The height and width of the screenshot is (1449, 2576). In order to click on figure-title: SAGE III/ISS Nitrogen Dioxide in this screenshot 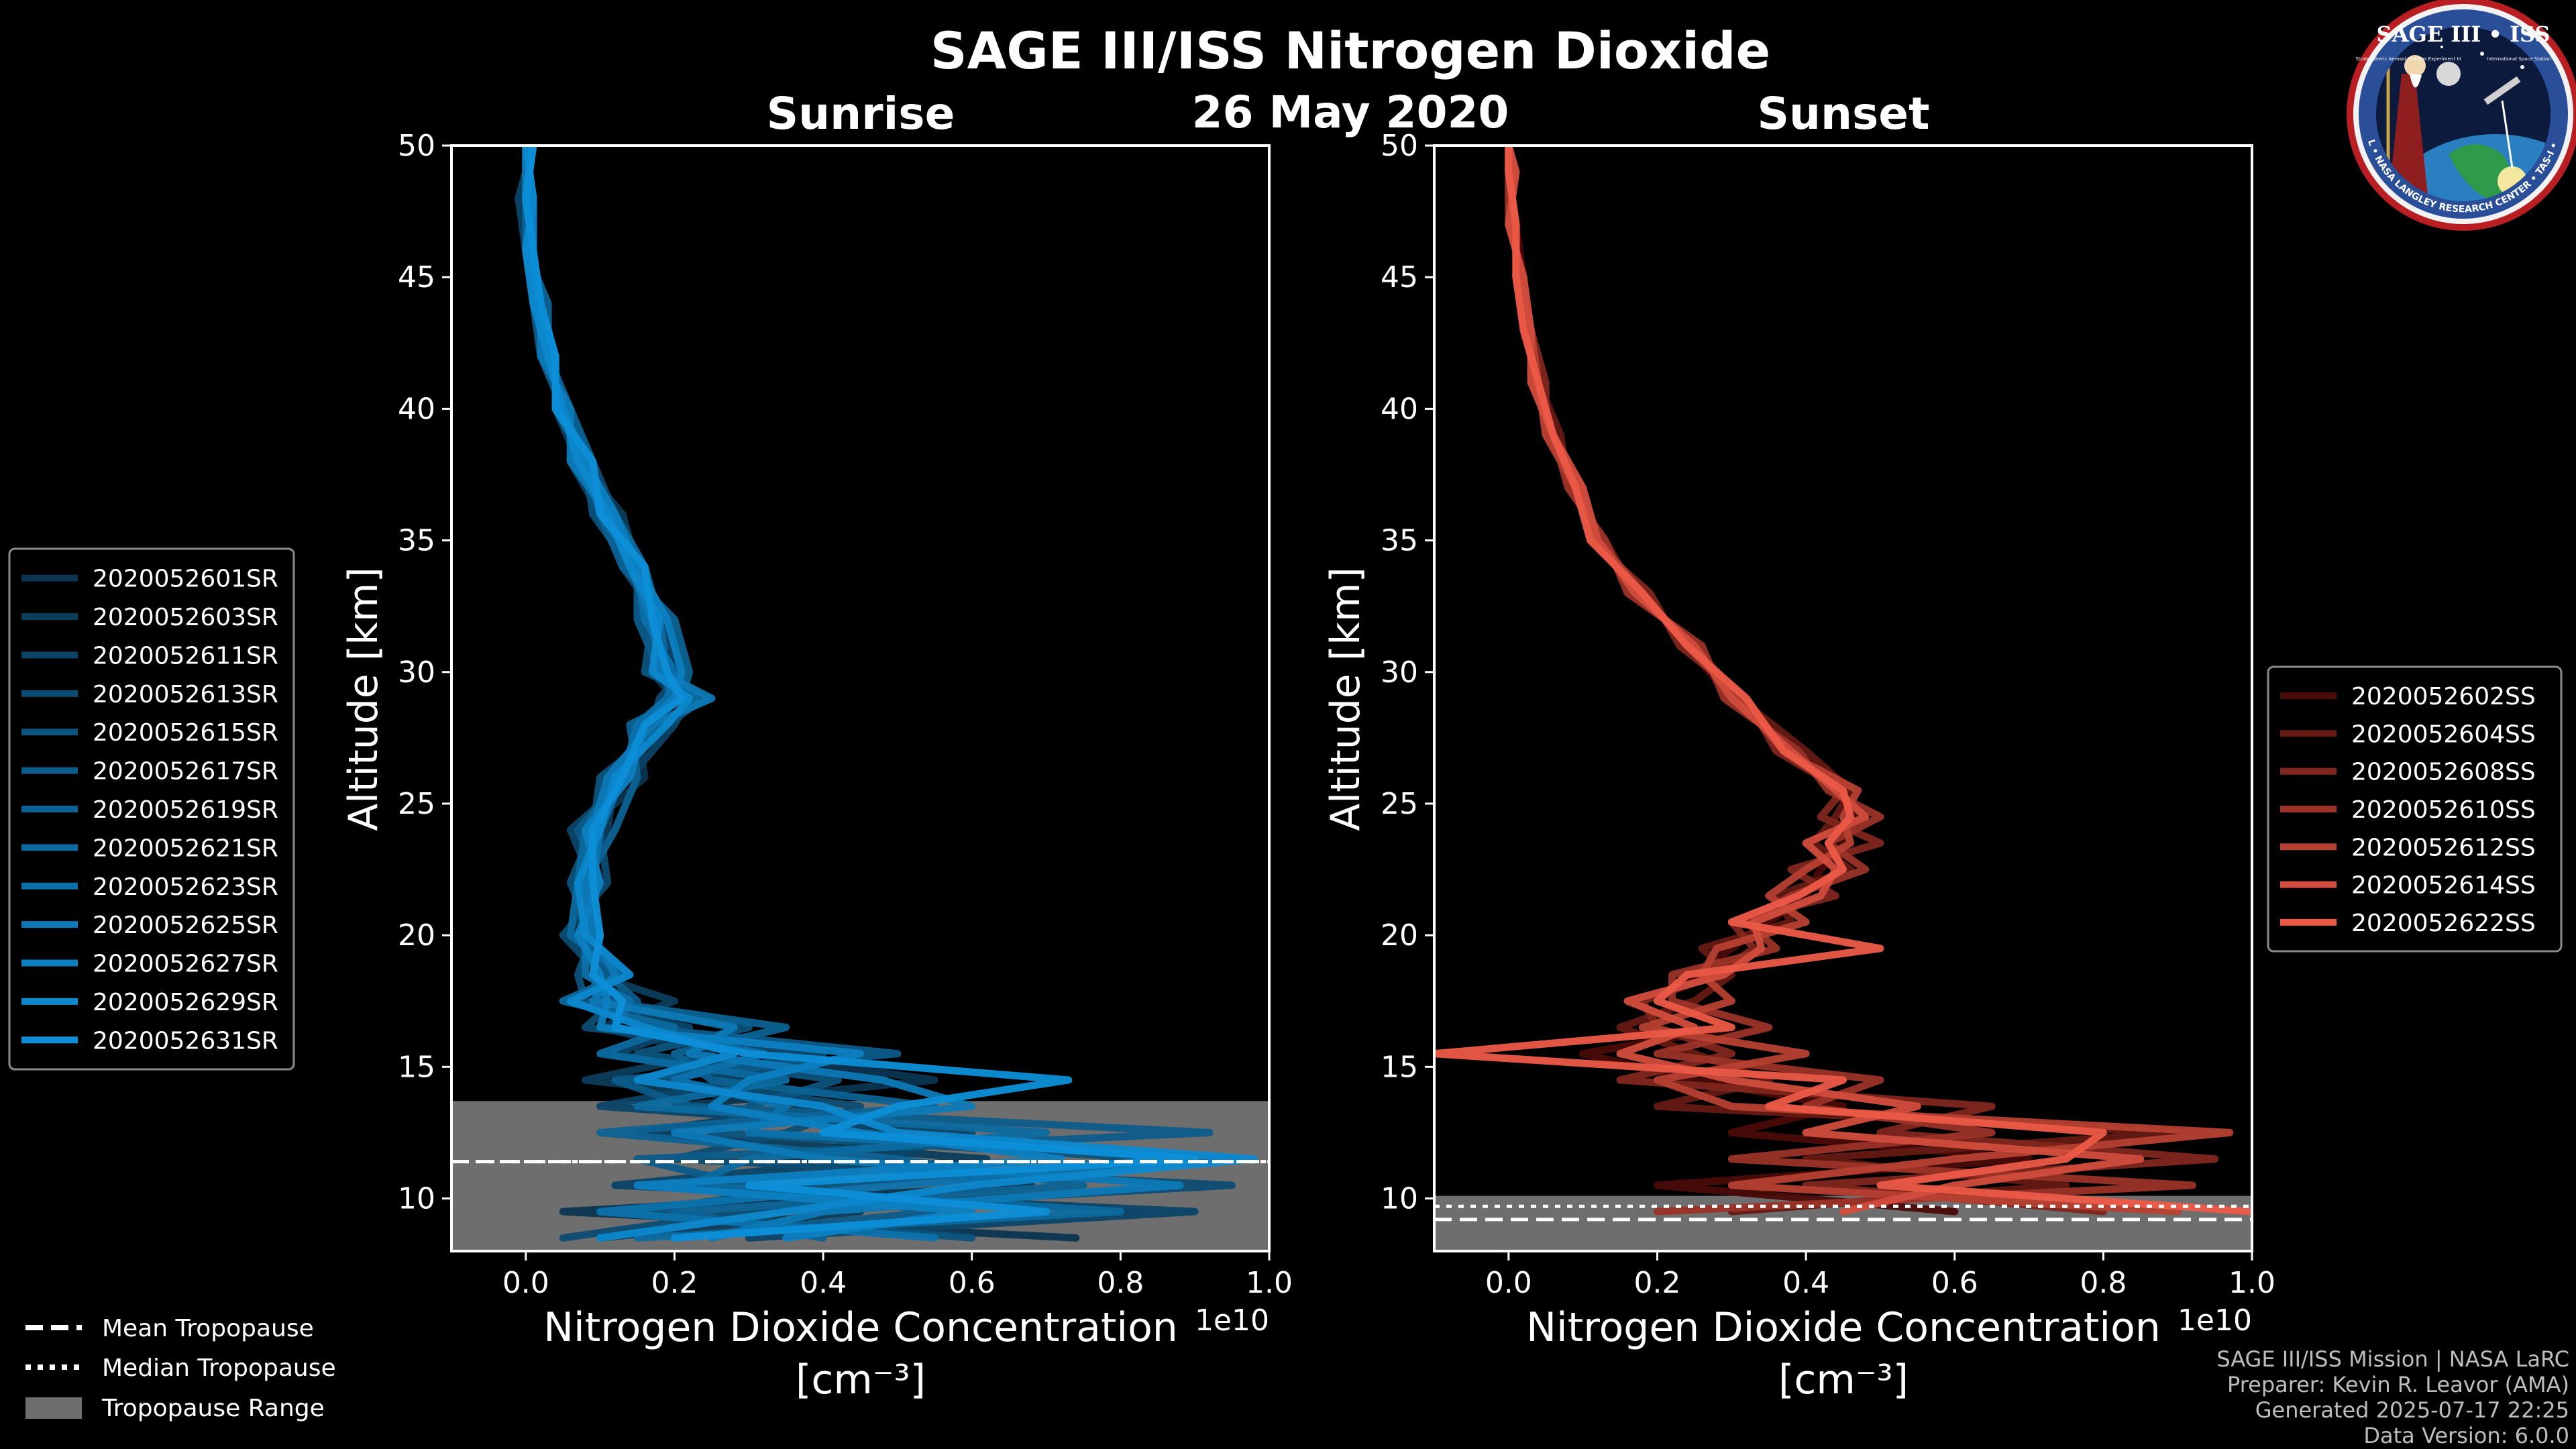, I will do `click(1350, 50)`.